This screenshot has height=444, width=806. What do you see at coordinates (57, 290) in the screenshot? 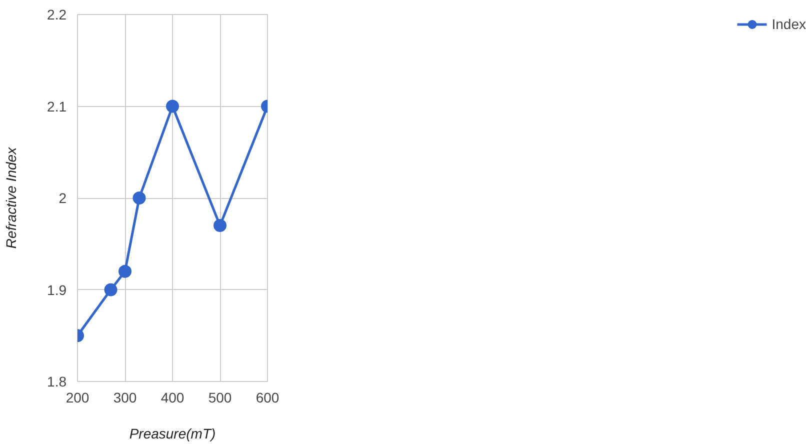
I see `y-tick-label: 1.9` at bounding box center [57, 290].